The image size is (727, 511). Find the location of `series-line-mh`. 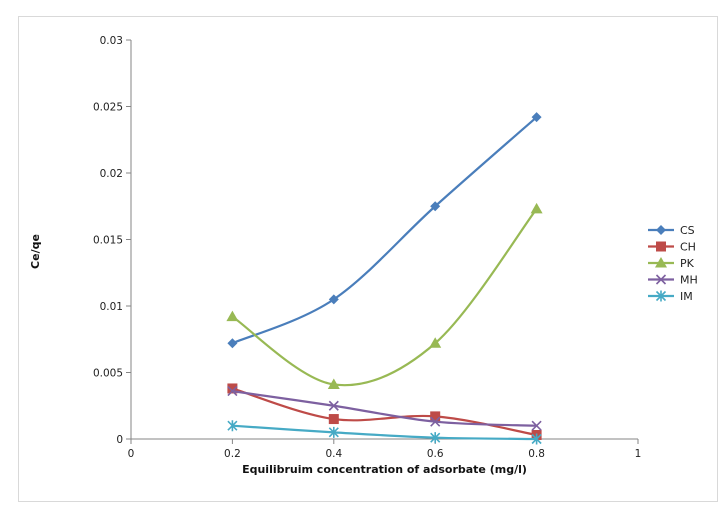

series-line-mh is located at coordinates (384, 408).